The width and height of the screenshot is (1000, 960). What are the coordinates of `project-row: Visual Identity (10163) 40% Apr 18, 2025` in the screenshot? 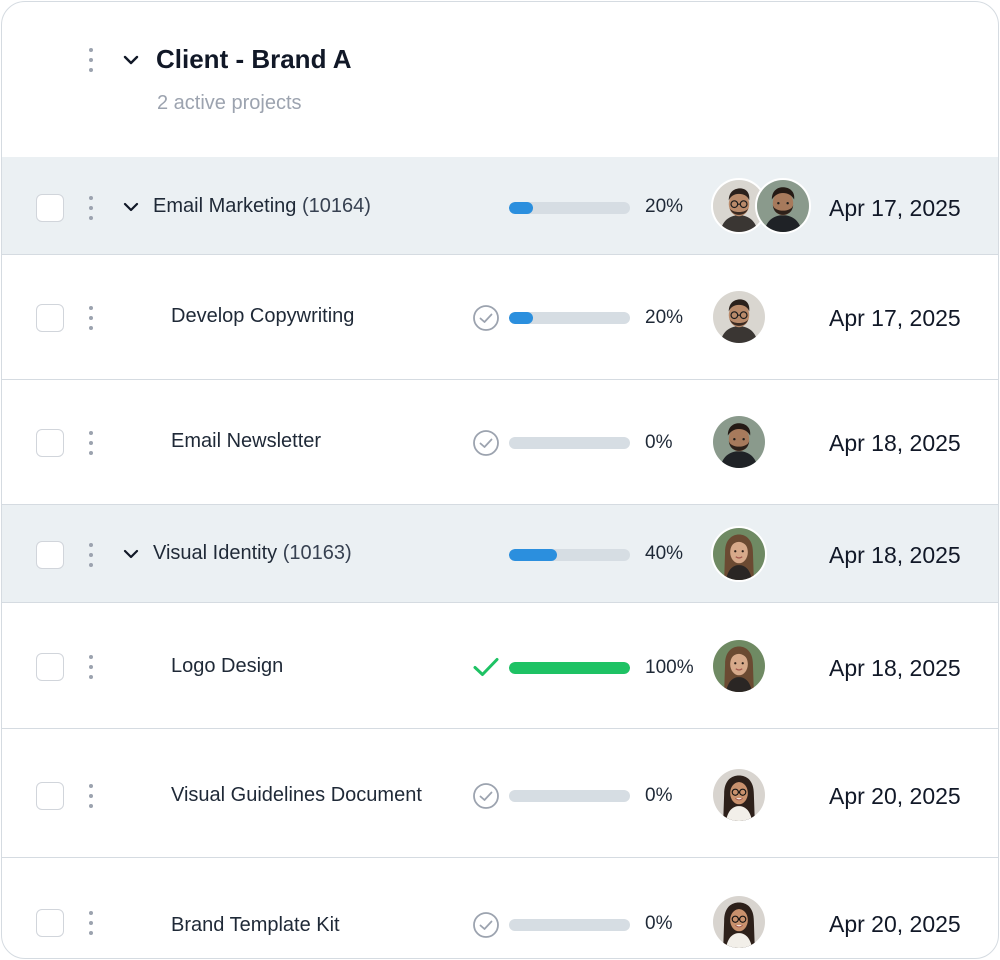 It's located at (500, 554).